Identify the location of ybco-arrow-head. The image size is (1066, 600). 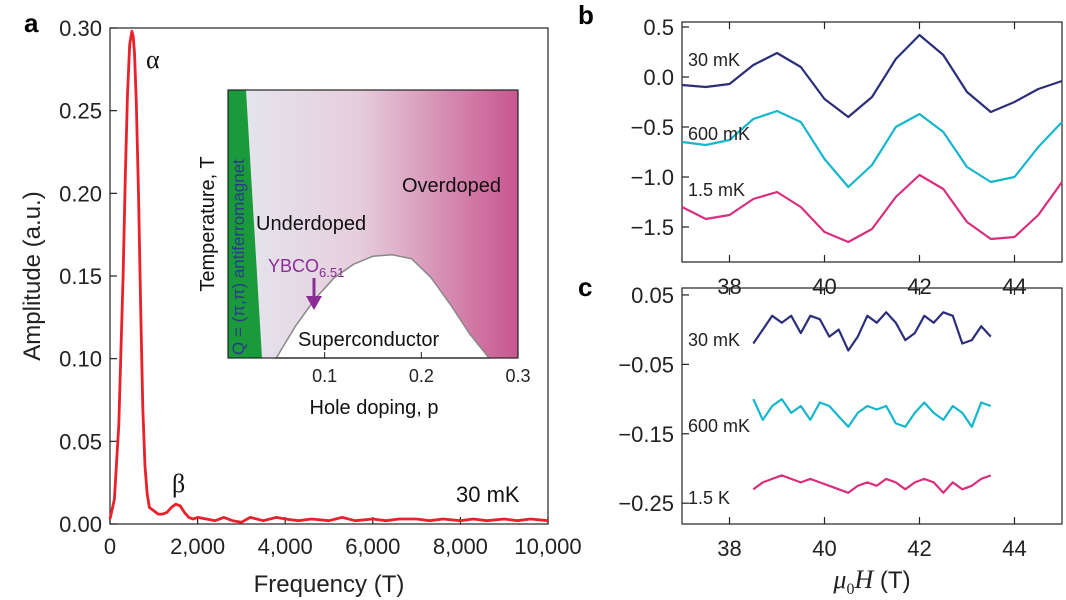
(314, 303).